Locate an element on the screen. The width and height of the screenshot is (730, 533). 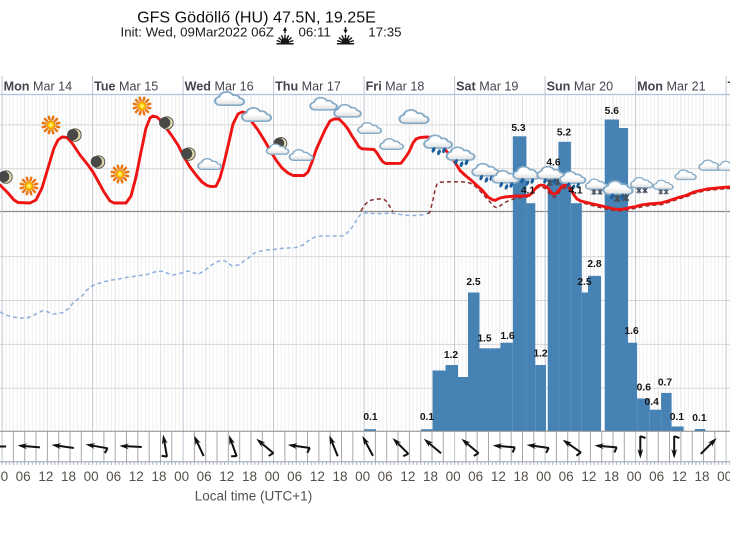
svg-text: 17:35 is located at coordinates (384, 32).